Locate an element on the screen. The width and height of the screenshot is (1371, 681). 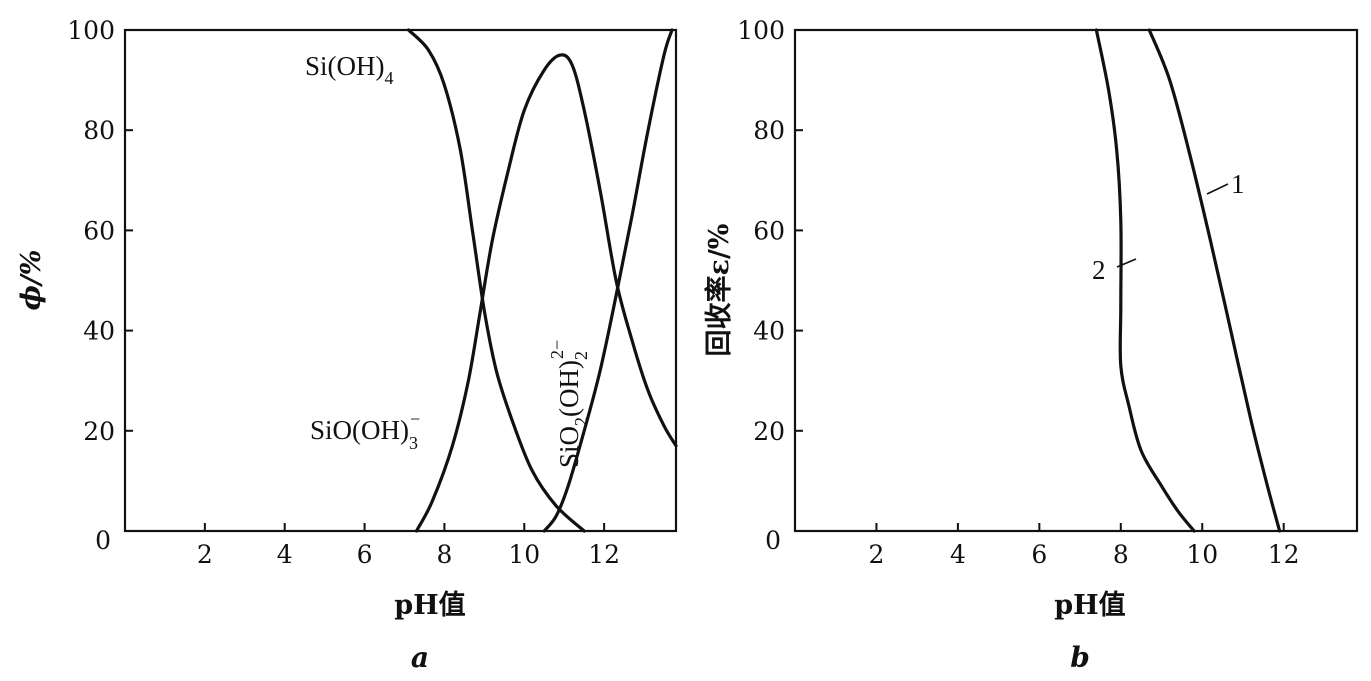
panel-a-xtick-label: 8 is located at coordinates (444, 554).